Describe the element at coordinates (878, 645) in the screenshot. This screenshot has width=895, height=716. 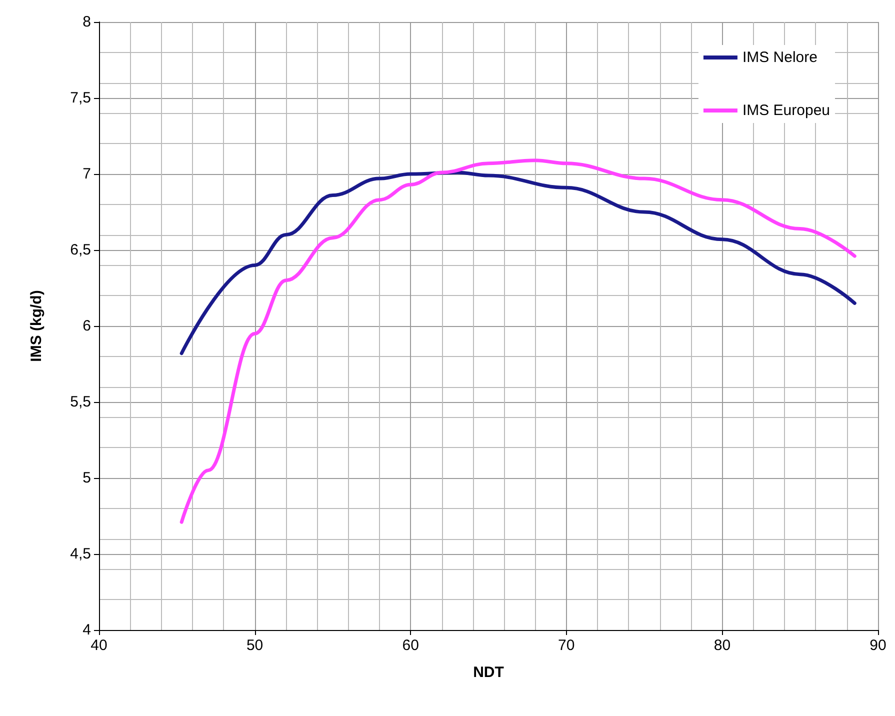
I see `x-tick-label: 90` at that location.